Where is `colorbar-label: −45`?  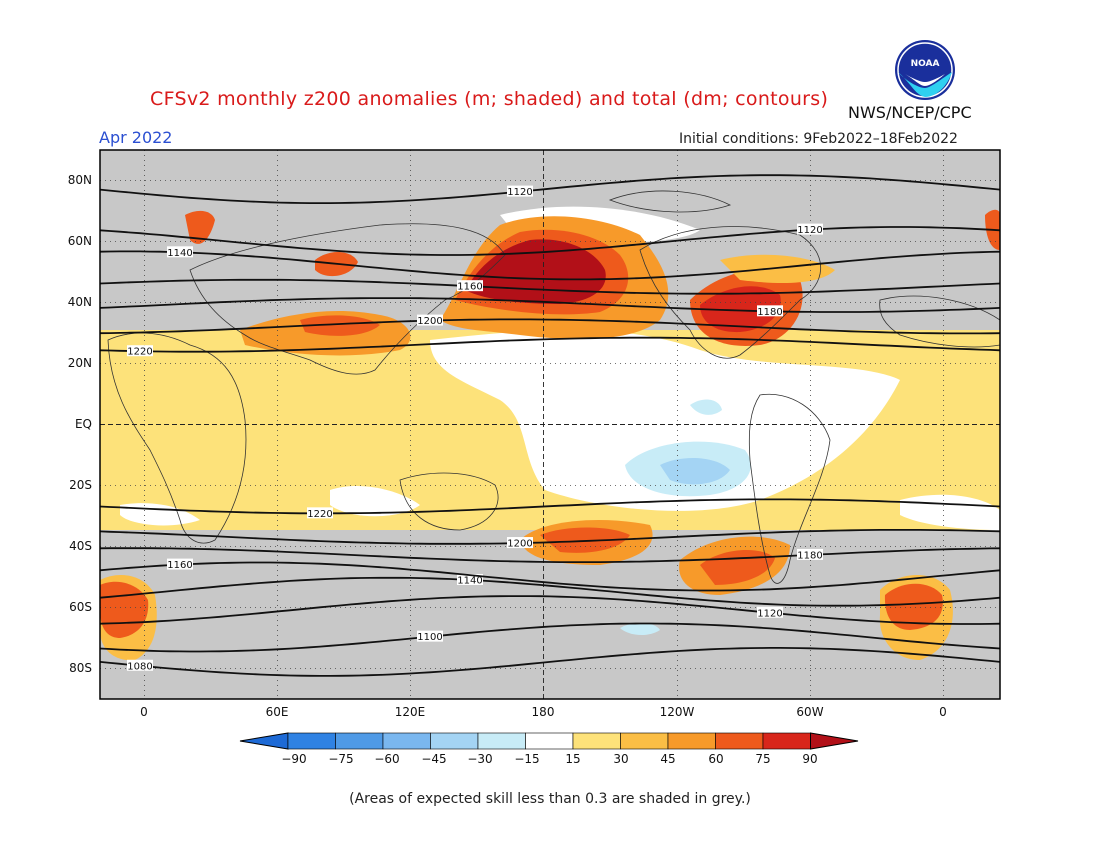
colorbar-label: −45 is located at coordinates (433, 759).